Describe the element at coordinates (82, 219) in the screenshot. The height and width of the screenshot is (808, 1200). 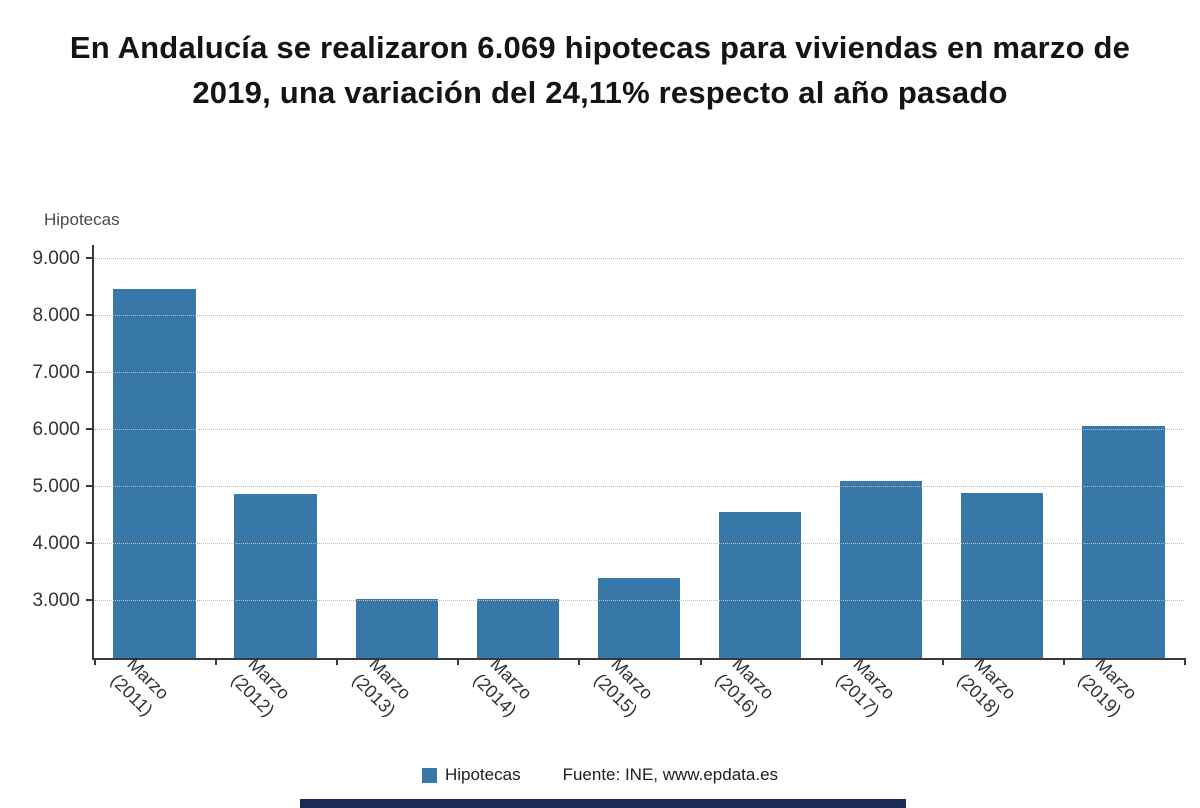
I see `y-axis-title: Hipotecas` at that location.